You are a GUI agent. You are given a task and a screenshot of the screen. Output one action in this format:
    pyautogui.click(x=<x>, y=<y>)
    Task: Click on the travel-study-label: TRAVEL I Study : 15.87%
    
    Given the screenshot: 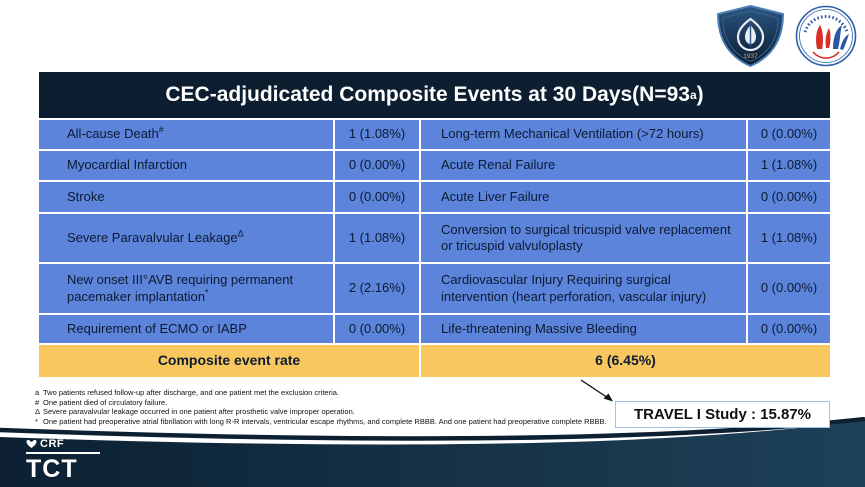 What is the action you would take?
    pyautogui.click(x=722, y=414)
    